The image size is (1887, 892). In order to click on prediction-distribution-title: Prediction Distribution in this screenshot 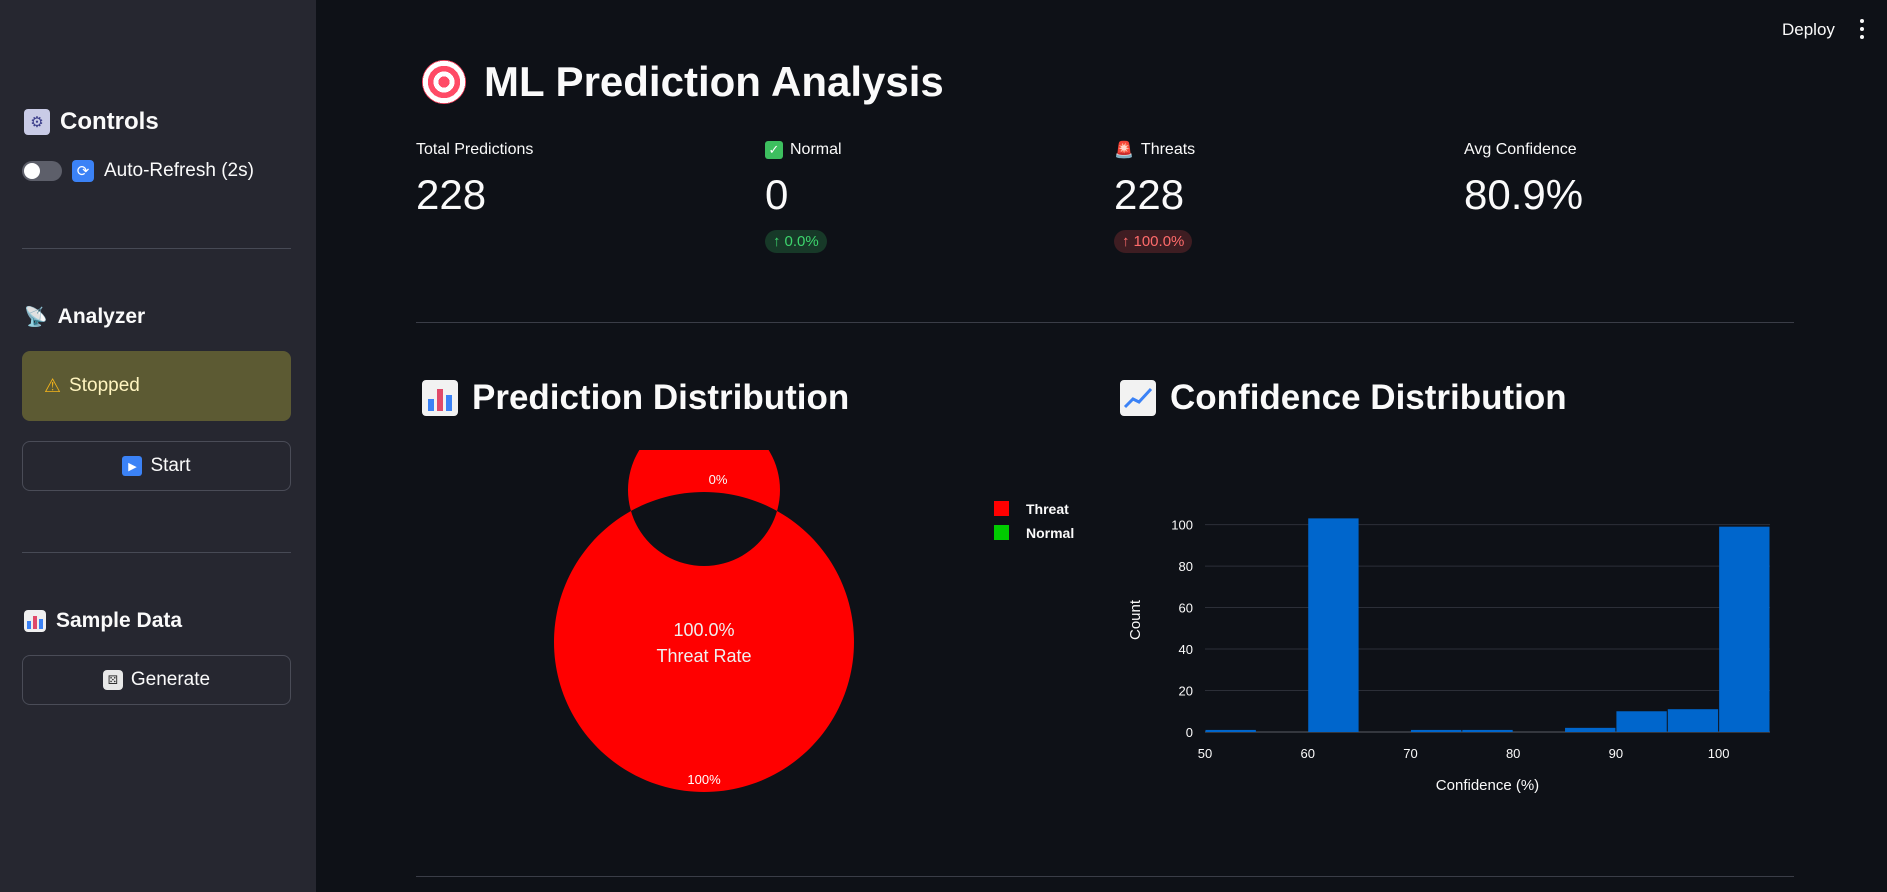, I will do `click(635, 398)`.